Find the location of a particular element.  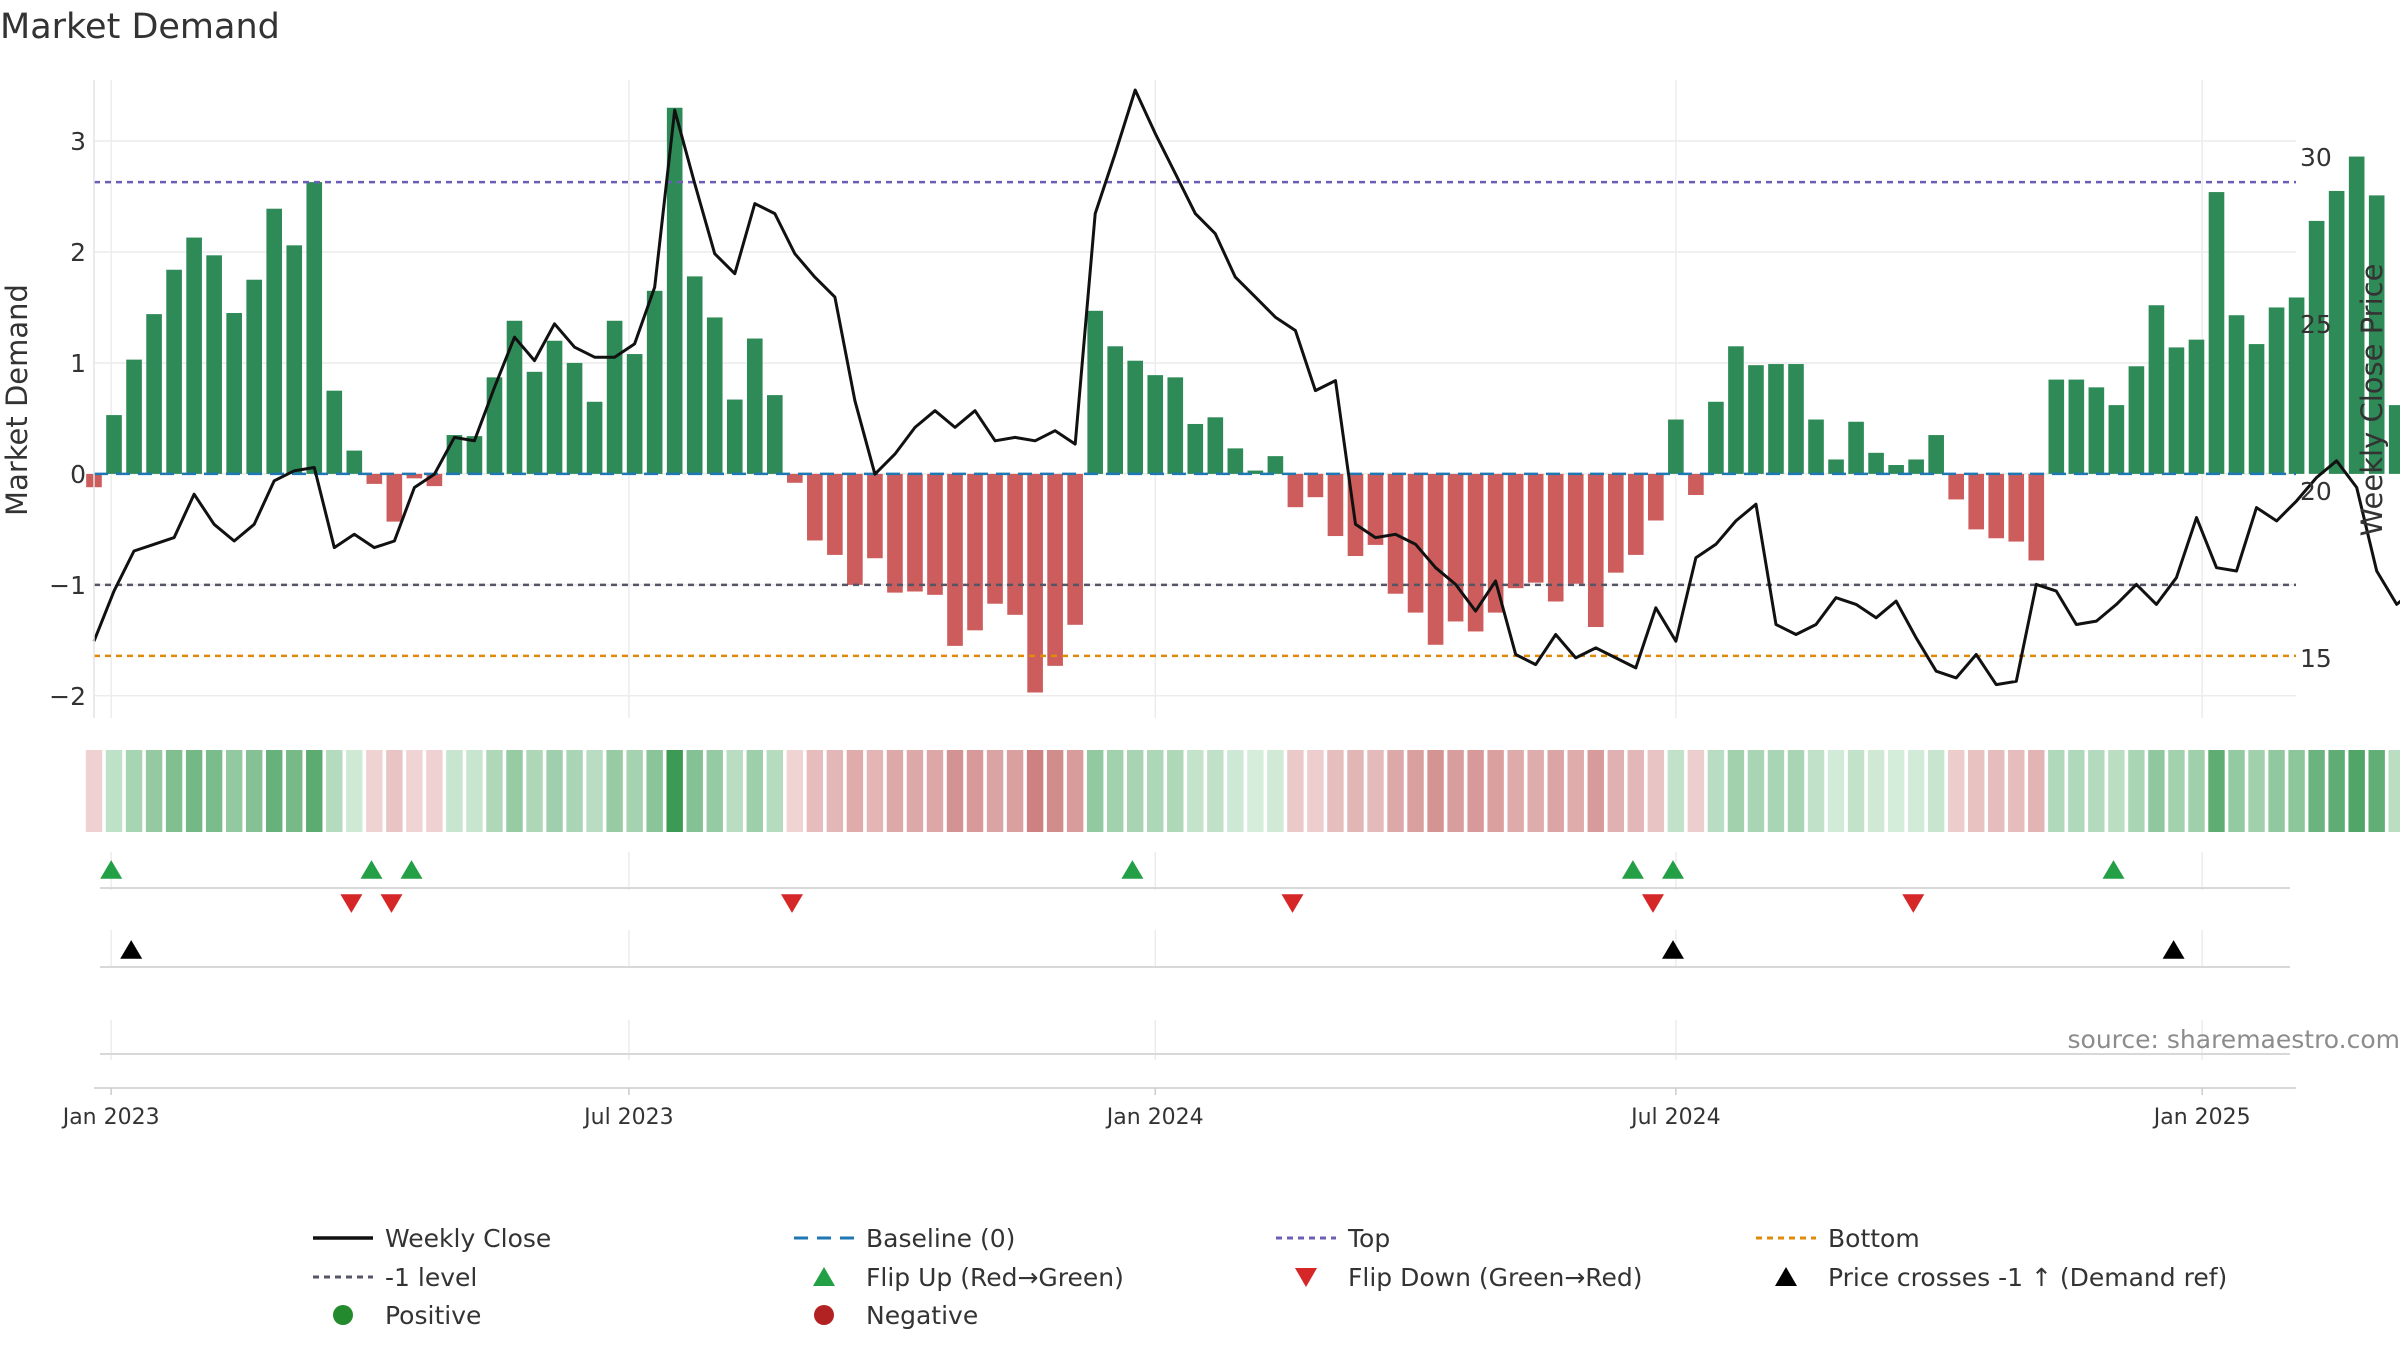

flip-down-marker is located at coordinates (391, 903).